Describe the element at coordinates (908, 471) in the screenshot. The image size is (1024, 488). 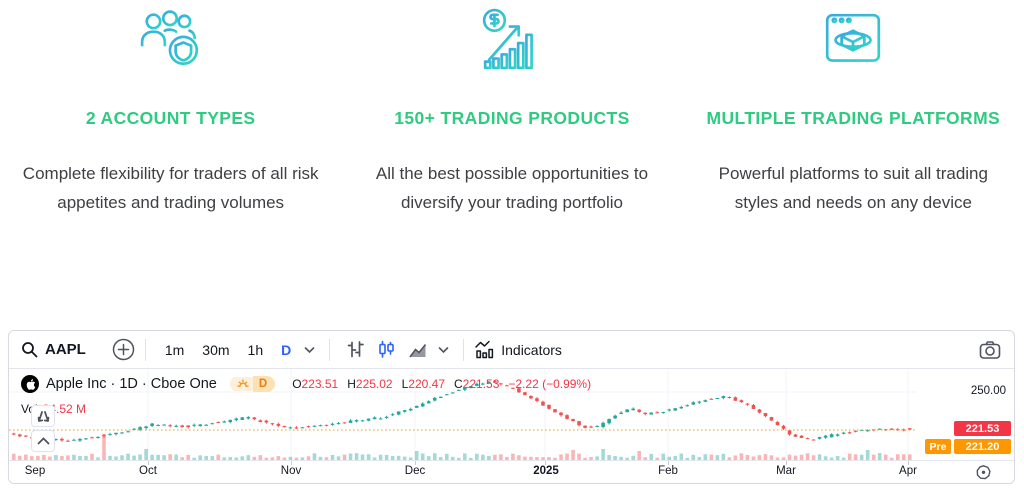
I see `time-label-apr: Apr` at that location.